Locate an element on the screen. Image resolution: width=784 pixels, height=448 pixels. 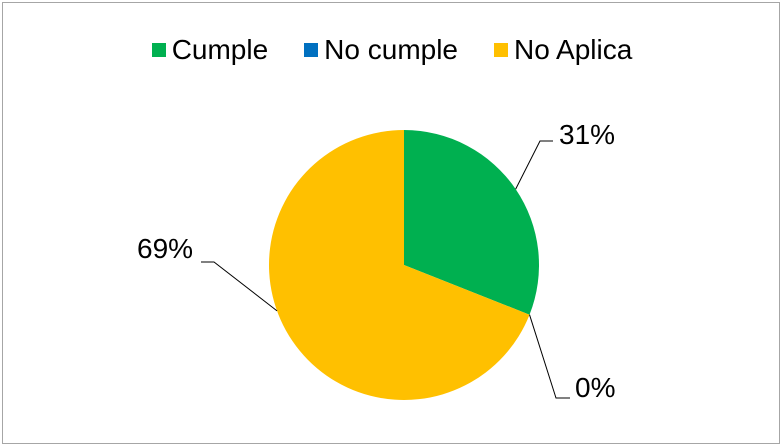
legend-item-no-cumple: No cumple is located at coordinates (381, 50).